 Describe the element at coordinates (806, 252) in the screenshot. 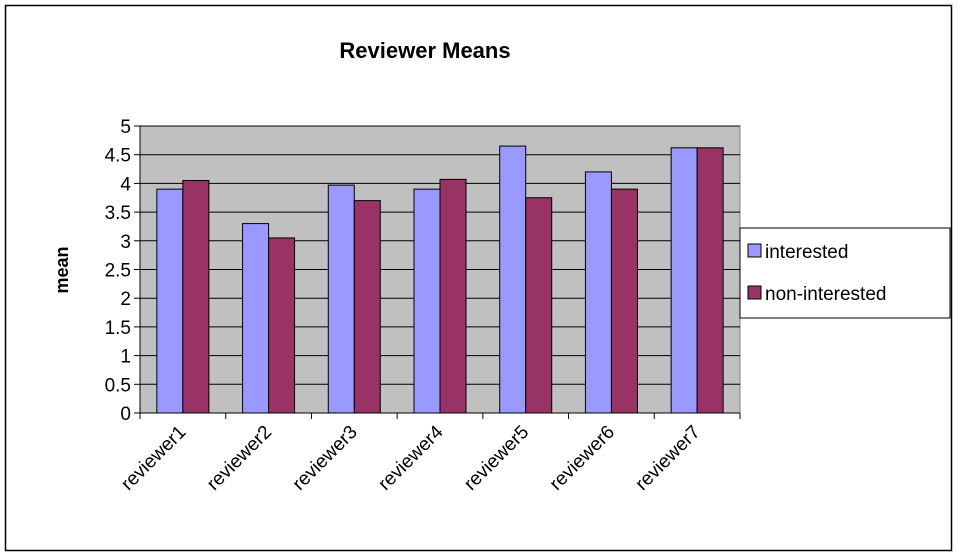

I see `legend-label: interested` at that location.